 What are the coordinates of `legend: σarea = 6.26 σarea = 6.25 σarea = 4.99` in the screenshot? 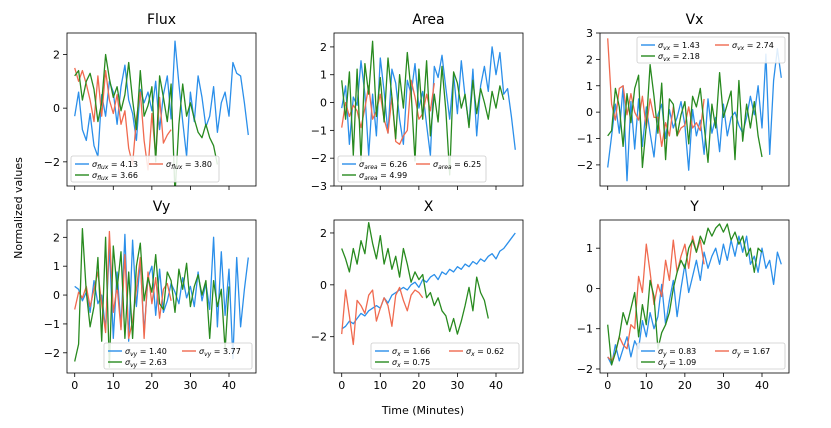 It's located at (412, 169).